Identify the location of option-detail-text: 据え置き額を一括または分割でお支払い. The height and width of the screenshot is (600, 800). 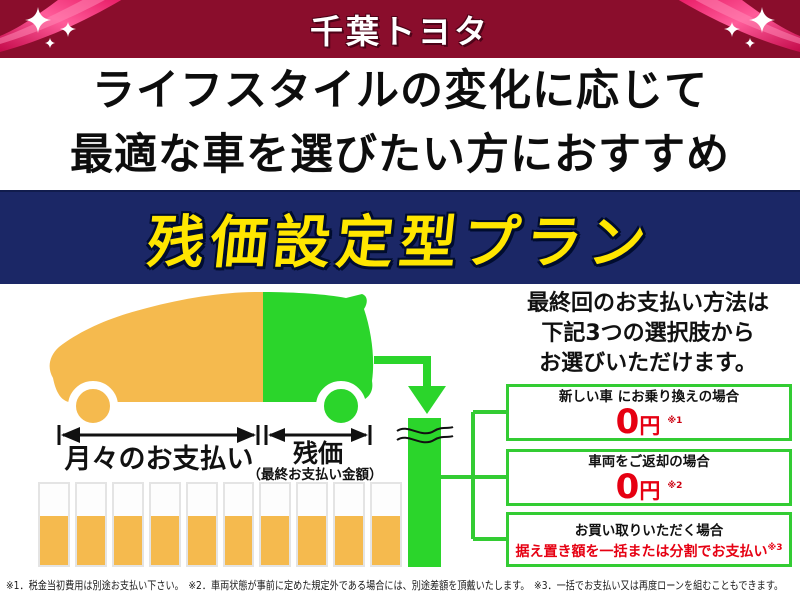
(641, 551).